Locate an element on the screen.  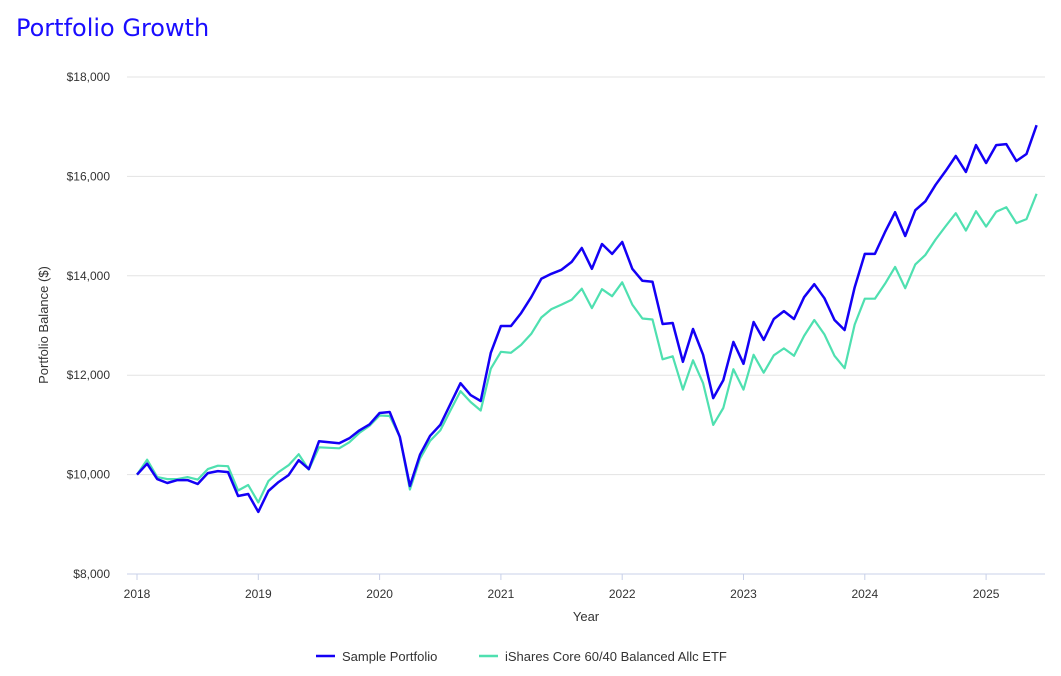
y-tick-label: $8,000 is located at coordinates (91, 574).